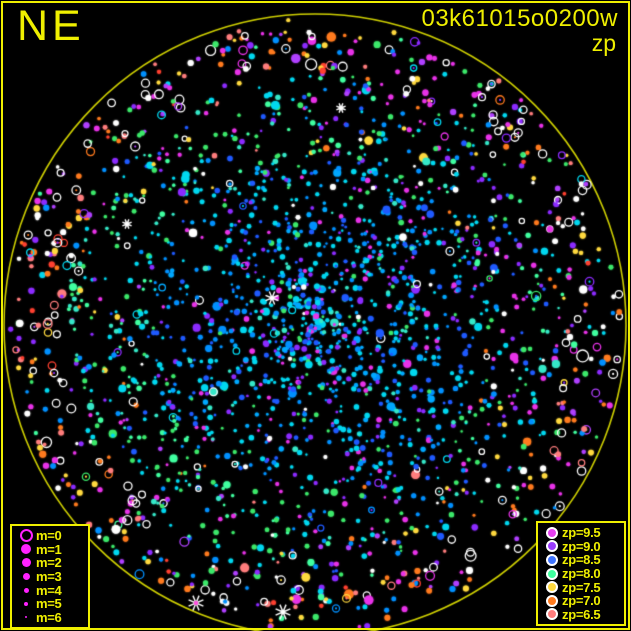 This screenshot has height=631, width=631. I want to click on zp-legend-row: zp=9.5, so click(580, 533).